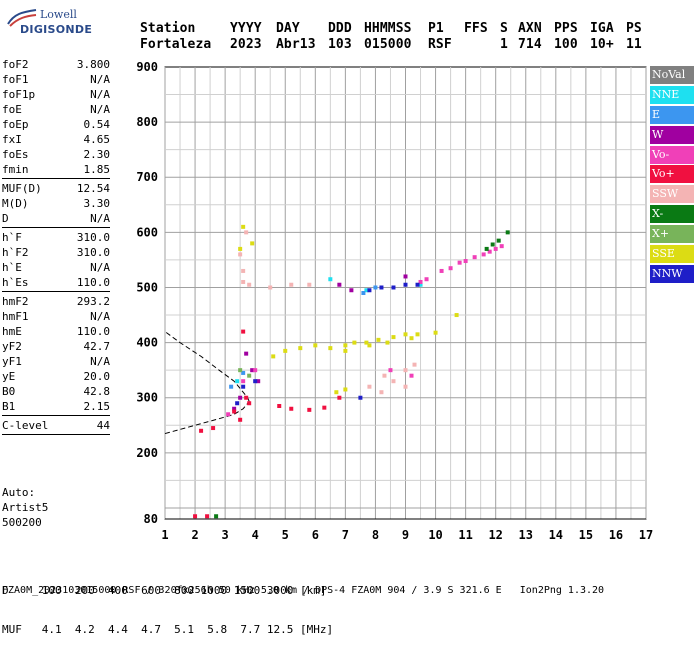  Describe the element at coordinates (672, 94) in the screenshot. I see `legend-item-nne: NNE` at that location.